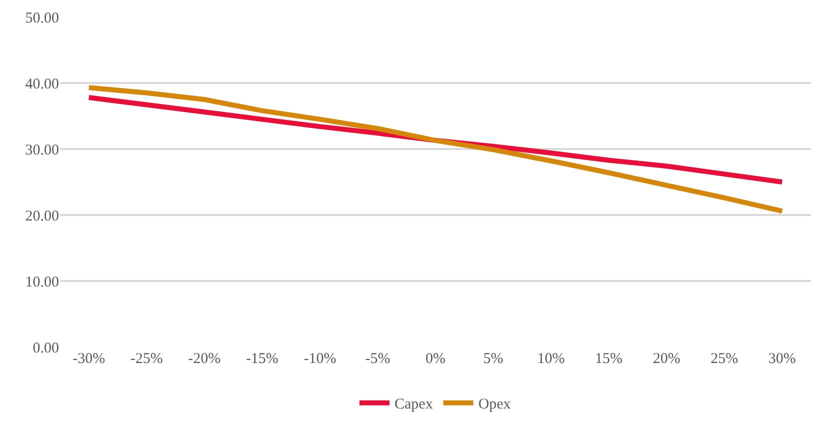  What do you see at coordinates (42, 282) in the screenshot?
I see `y-tick-label: 10.00` at bounding box center [42, 282].